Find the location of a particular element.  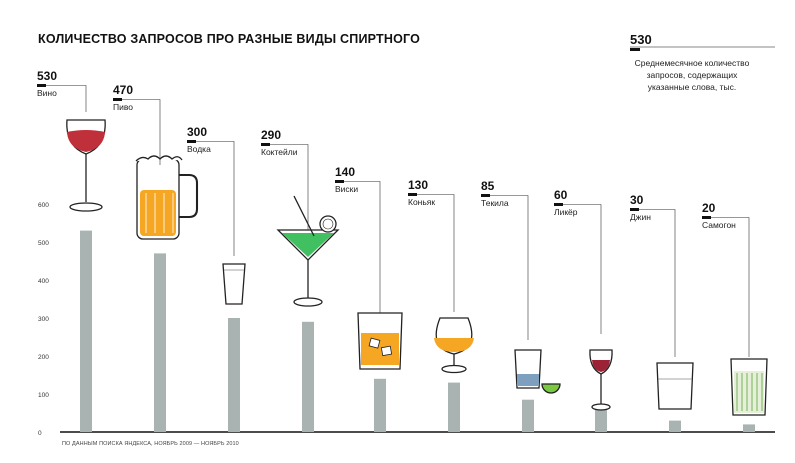

y-tick-label: 400 is located at coordinates (43, 281).